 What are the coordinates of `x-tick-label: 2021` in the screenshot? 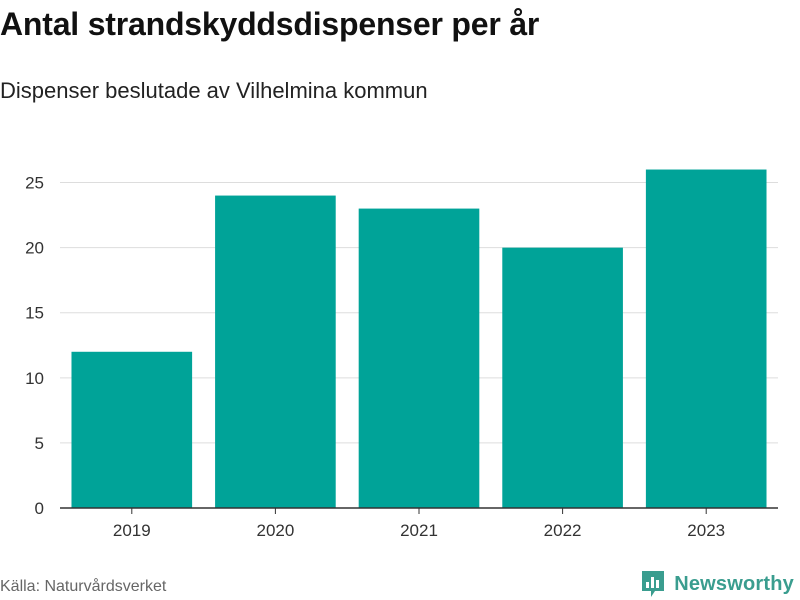 It's located at (419, 530).